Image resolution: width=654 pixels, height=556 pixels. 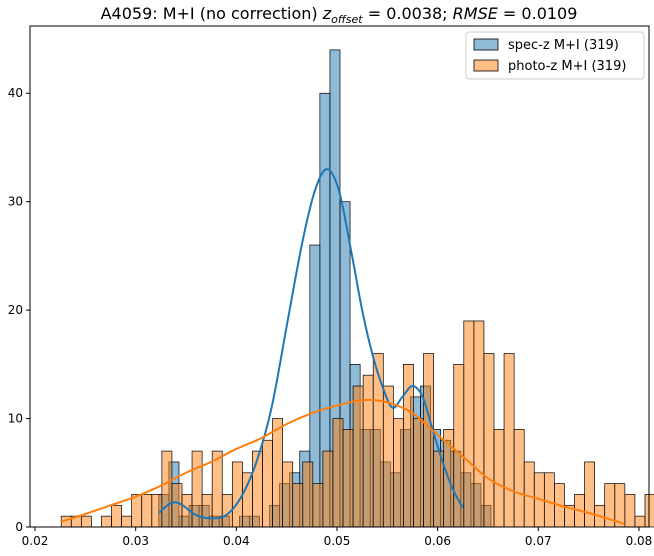 I want to click on legend-swatch-spec-z, so click(x=486, y=44).